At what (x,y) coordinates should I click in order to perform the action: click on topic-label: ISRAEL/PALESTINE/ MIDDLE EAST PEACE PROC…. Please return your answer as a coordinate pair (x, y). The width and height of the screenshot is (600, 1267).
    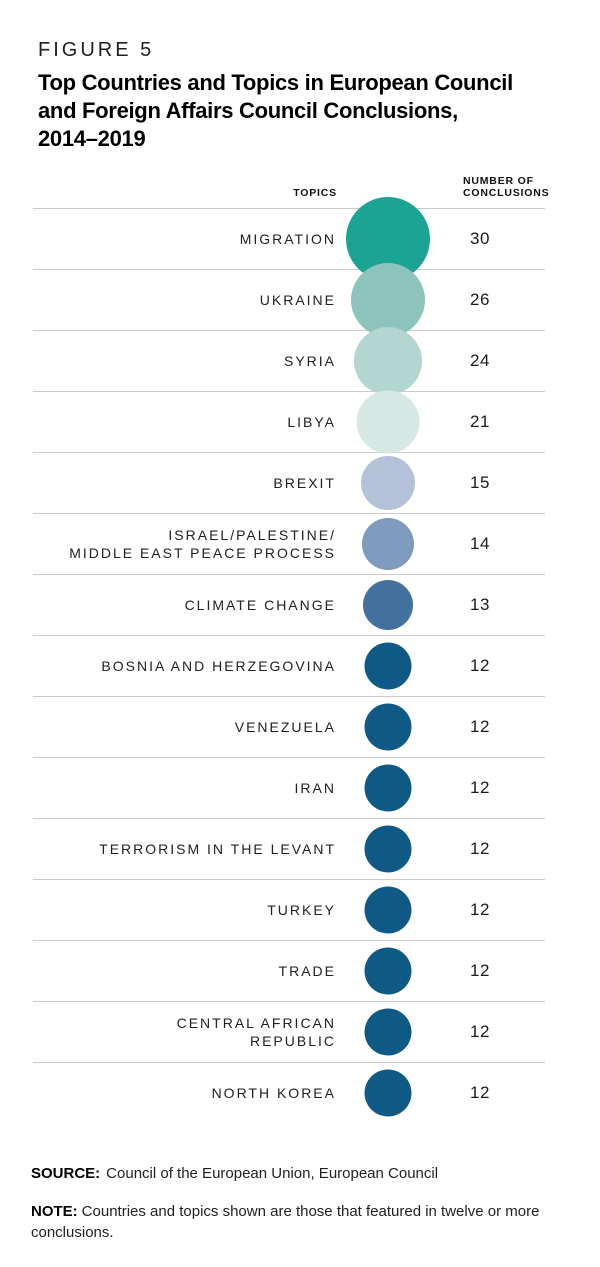
    Looking at the image, I should click on (202, 544).